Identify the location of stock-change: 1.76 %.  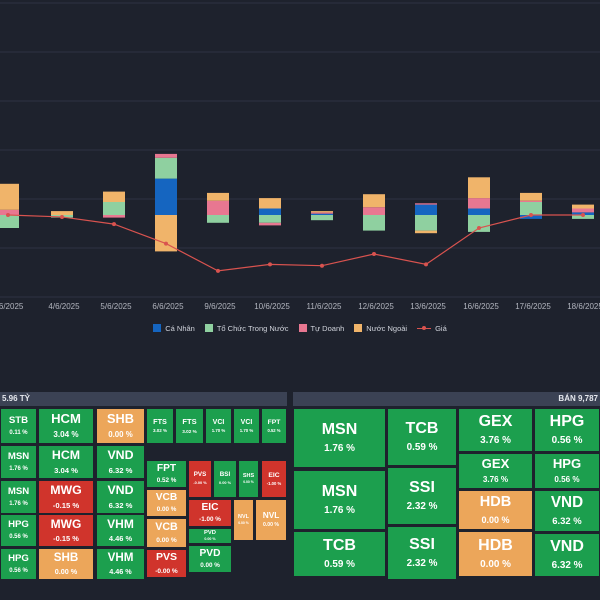
(18, 468).